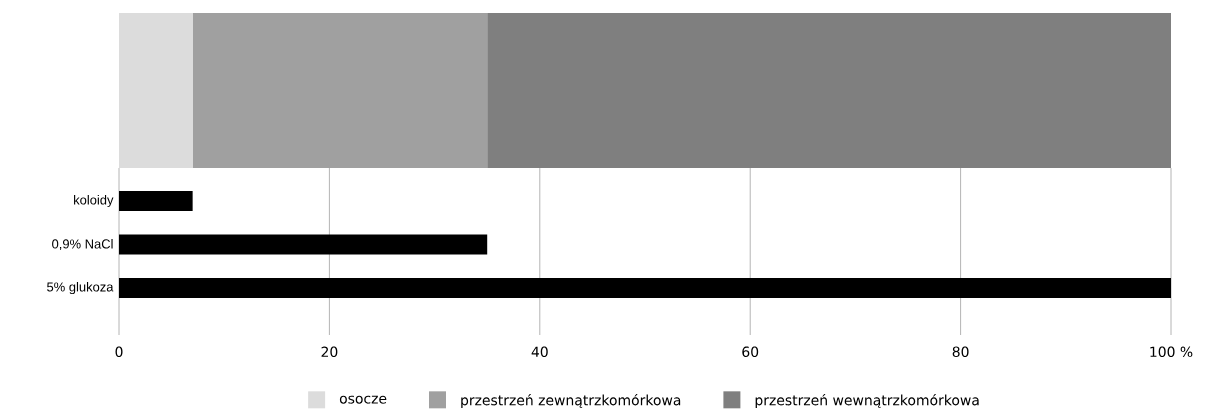 The height and width of the screenshot is (415, 1216). What do you see at coordinates (82, 245) in the screenshot?
I see `y-tick-label: 0,9% NaCl` at bounding box center [82, 245].